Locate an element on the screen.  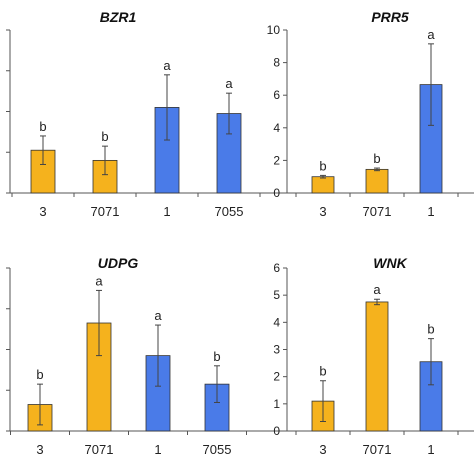
chart-title: UDPG is located at coordinates (118, 263).